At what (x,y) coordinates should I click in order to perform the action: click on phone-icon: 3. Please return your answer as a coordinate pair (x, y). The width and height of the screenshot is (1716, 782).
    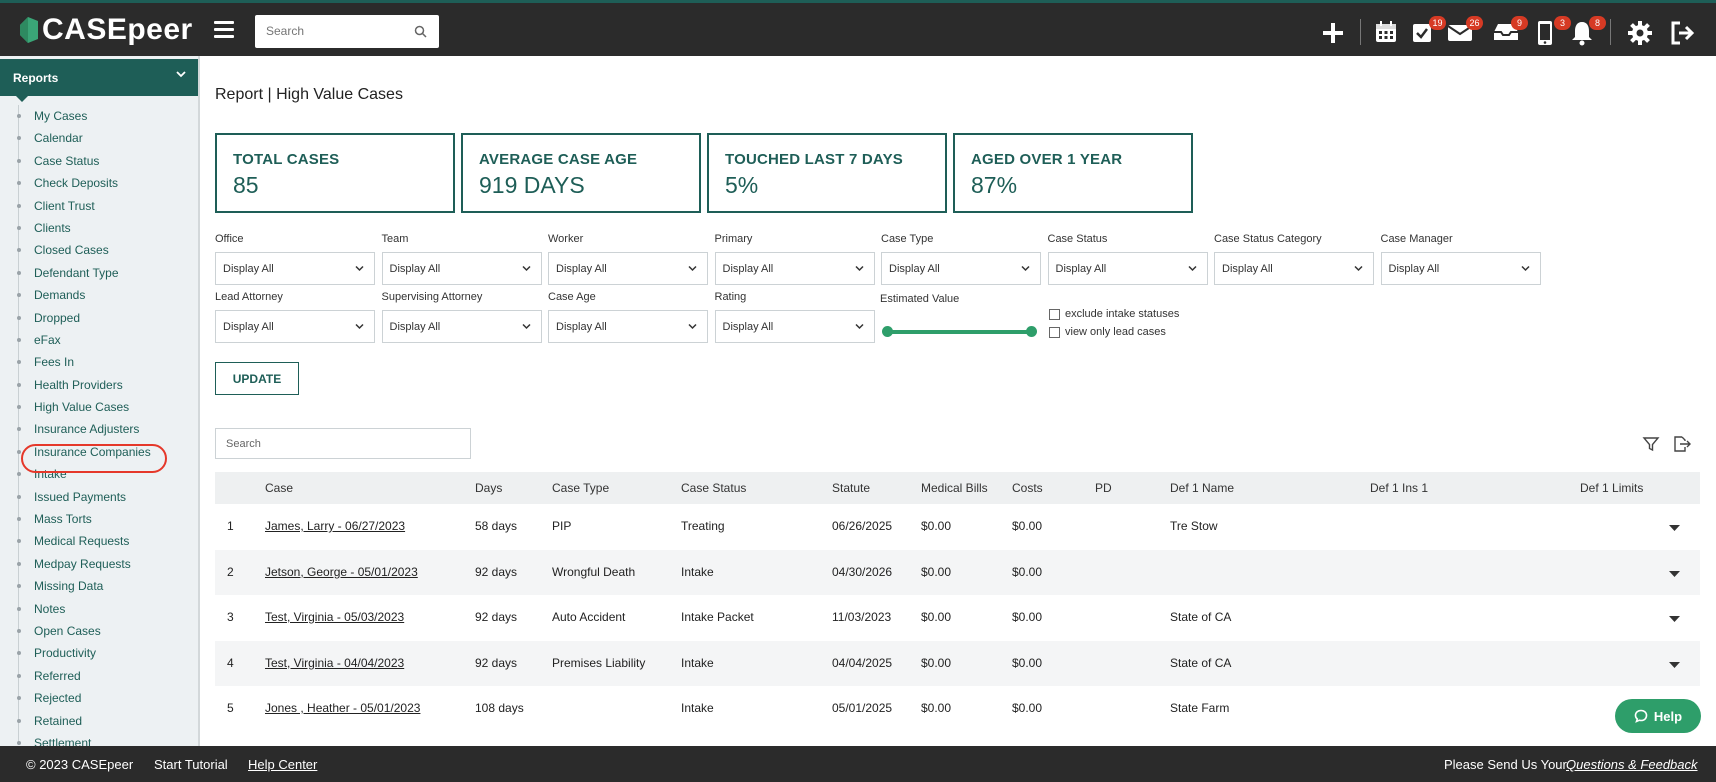
    Looking at the image, I should click on (1553, 31).